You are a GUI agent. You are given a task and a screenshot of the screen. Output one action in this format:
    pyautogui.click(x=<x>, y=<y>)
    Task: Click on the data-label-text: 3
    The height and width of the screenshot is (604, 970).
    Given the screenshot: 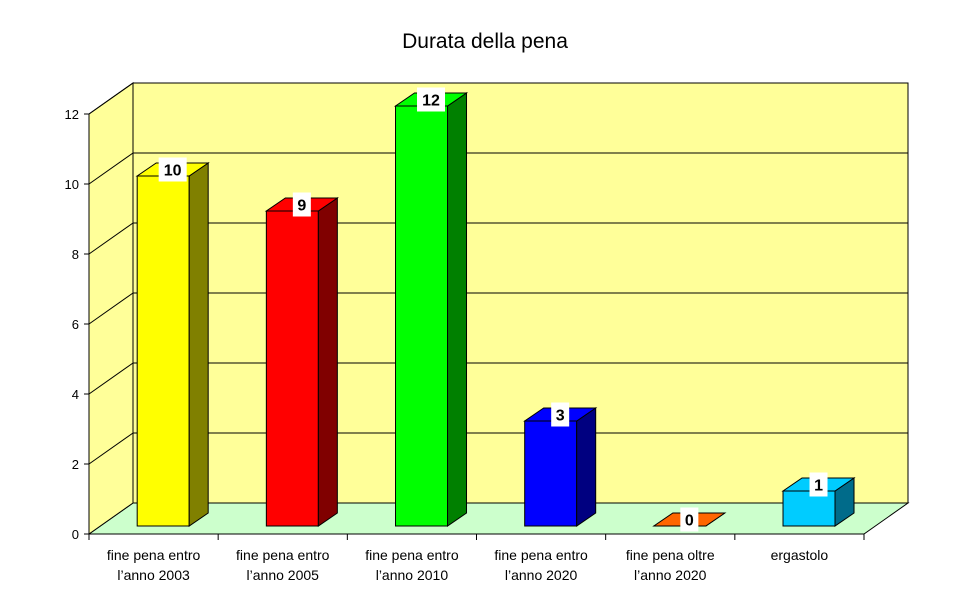 What is the action you would take?
    pyautogui.click(x=560, y=416)
    